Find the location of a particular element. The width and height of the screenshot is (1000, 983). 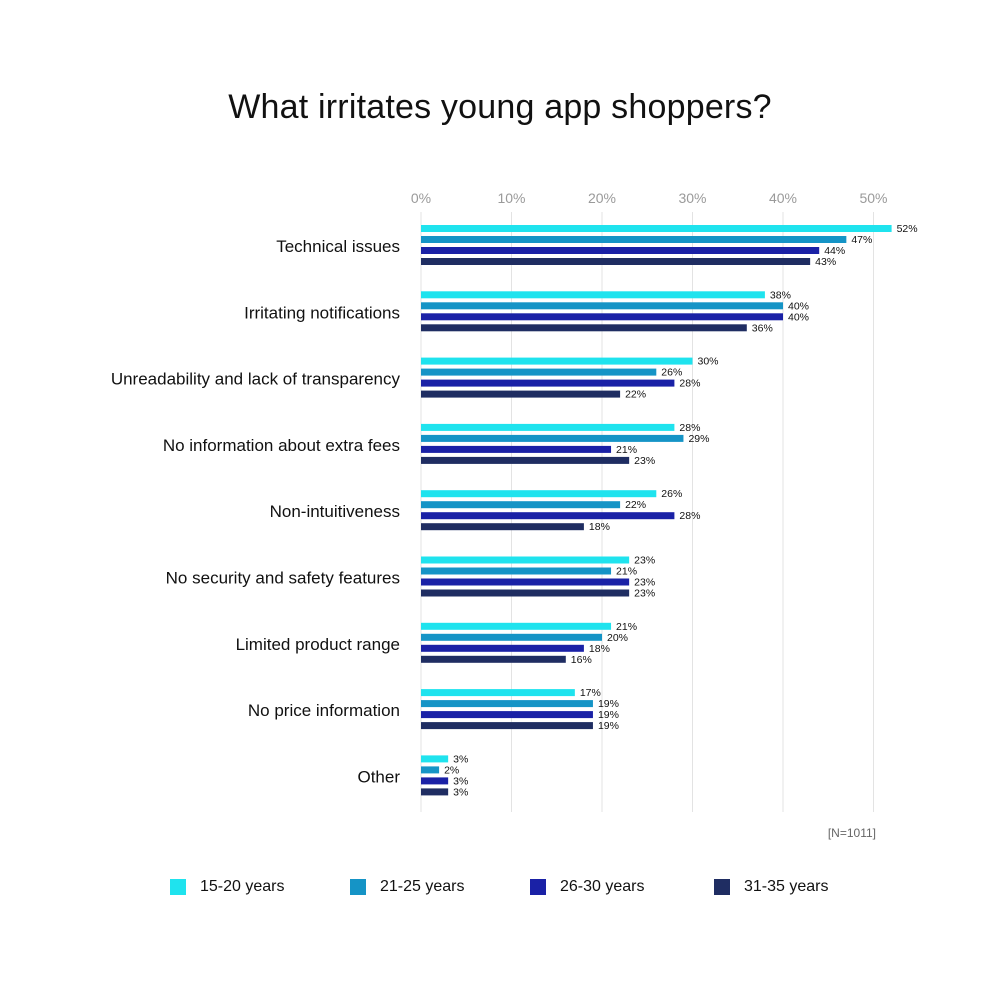

x-tick-label: 20% is located at coordinates (602, 198).